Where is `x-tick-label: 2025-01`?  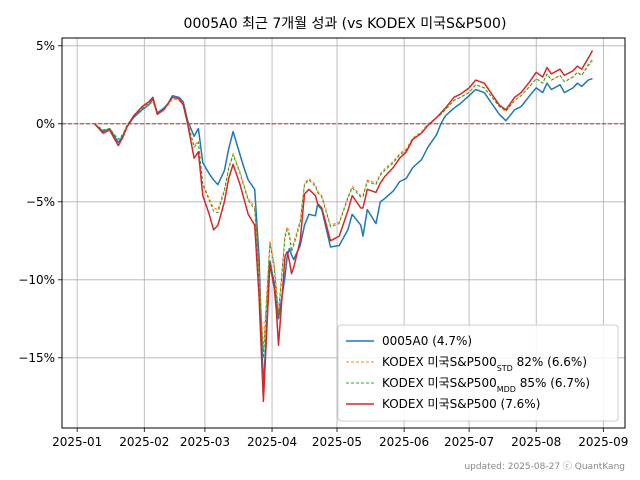 x-tick-label: 2025-01 is located at coordinates (77, 442).